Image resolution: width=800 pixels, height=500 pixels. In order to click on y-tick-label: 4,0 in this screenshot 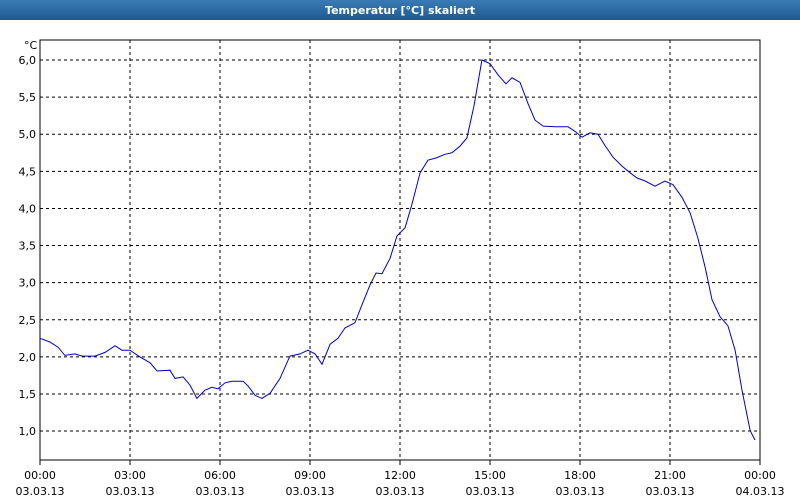, I will do `click(28, 208)`.